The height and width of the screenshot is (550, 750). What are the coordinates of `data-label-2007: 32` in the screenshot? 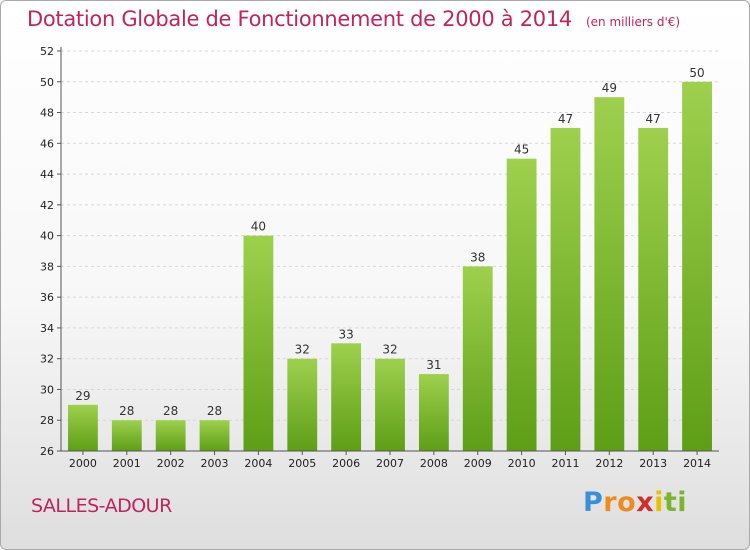 It's located at (389, 350).